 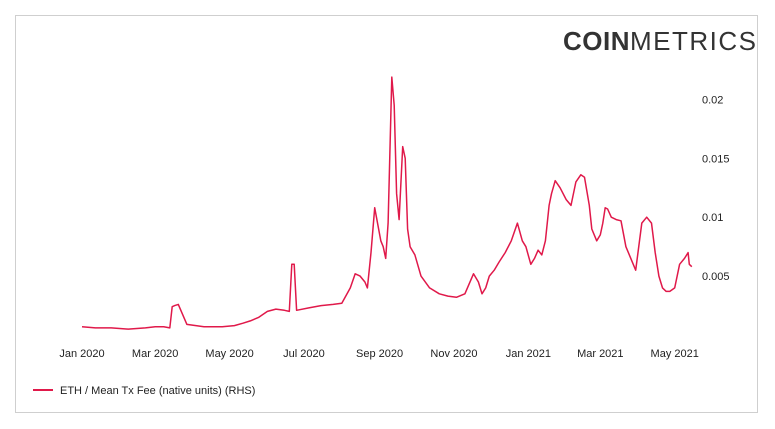 What do you see at coordinates (596, 41) in the screenshot?
I see `logo-strong-text: COIN` at bounding box center [596, 41].